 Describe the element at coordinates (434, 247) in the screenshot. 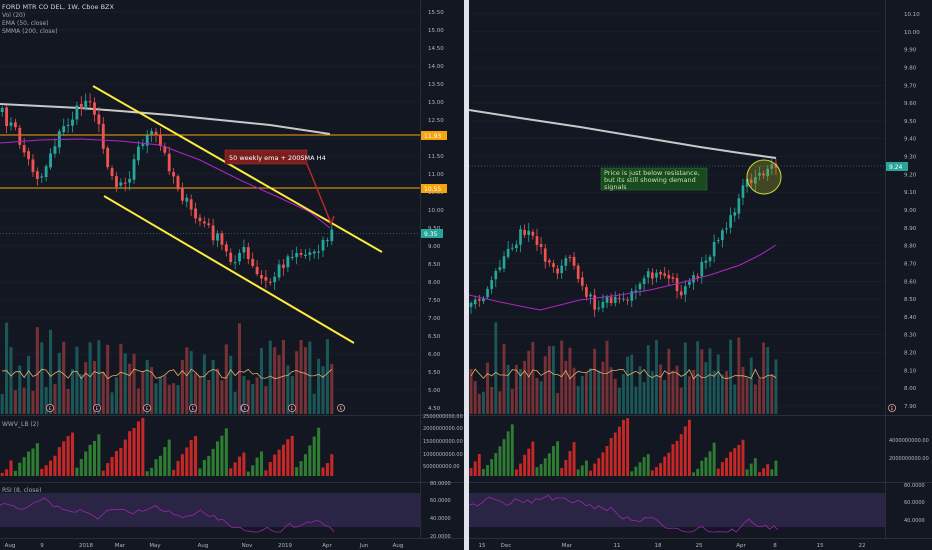

I see `left-price-tick-label: 9.00` at that location.